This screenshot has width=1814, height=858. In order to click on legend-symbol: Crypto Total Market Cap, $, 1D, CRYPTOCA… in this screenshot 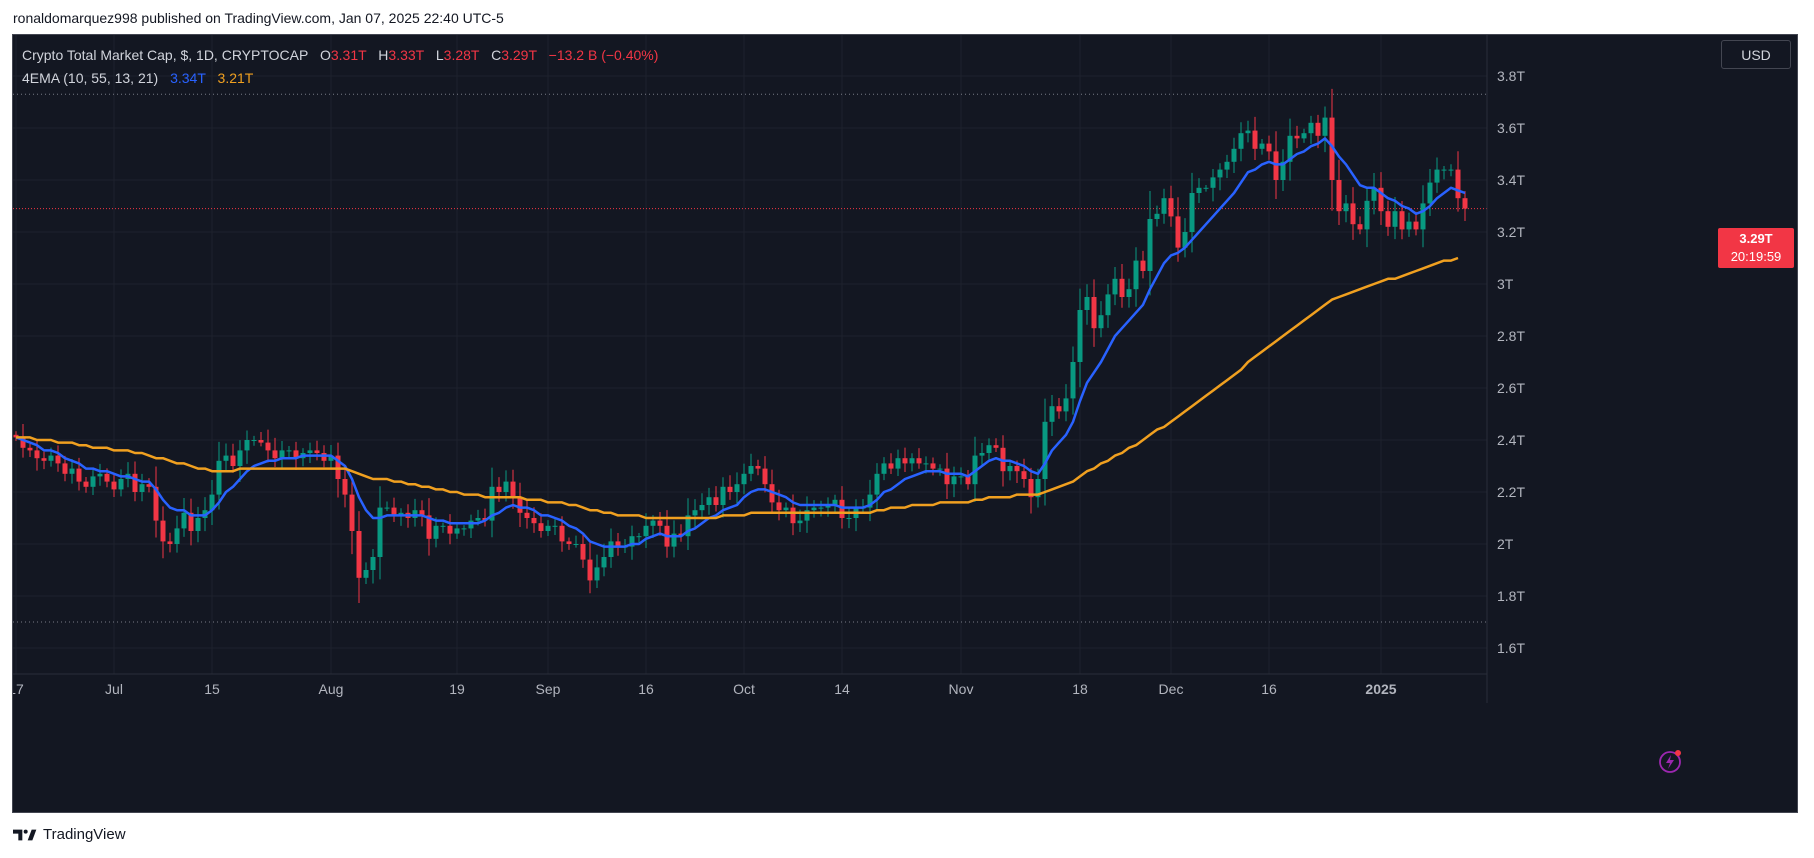, I will do `click(165, 55)`.